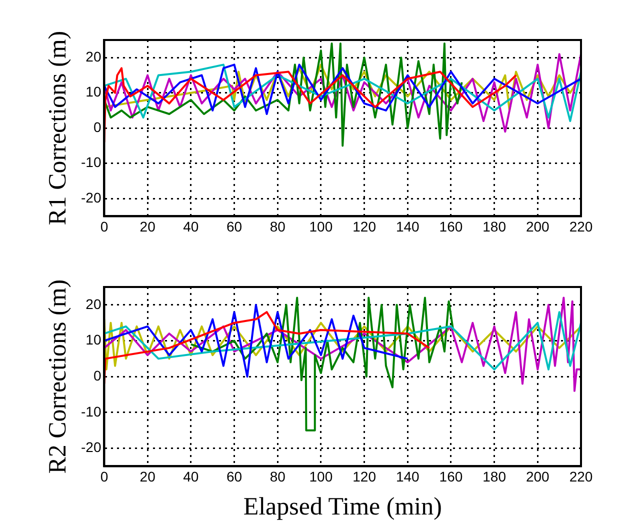  I want to click on y-axis-title: R2 Corrections (m), so click(58, 376).